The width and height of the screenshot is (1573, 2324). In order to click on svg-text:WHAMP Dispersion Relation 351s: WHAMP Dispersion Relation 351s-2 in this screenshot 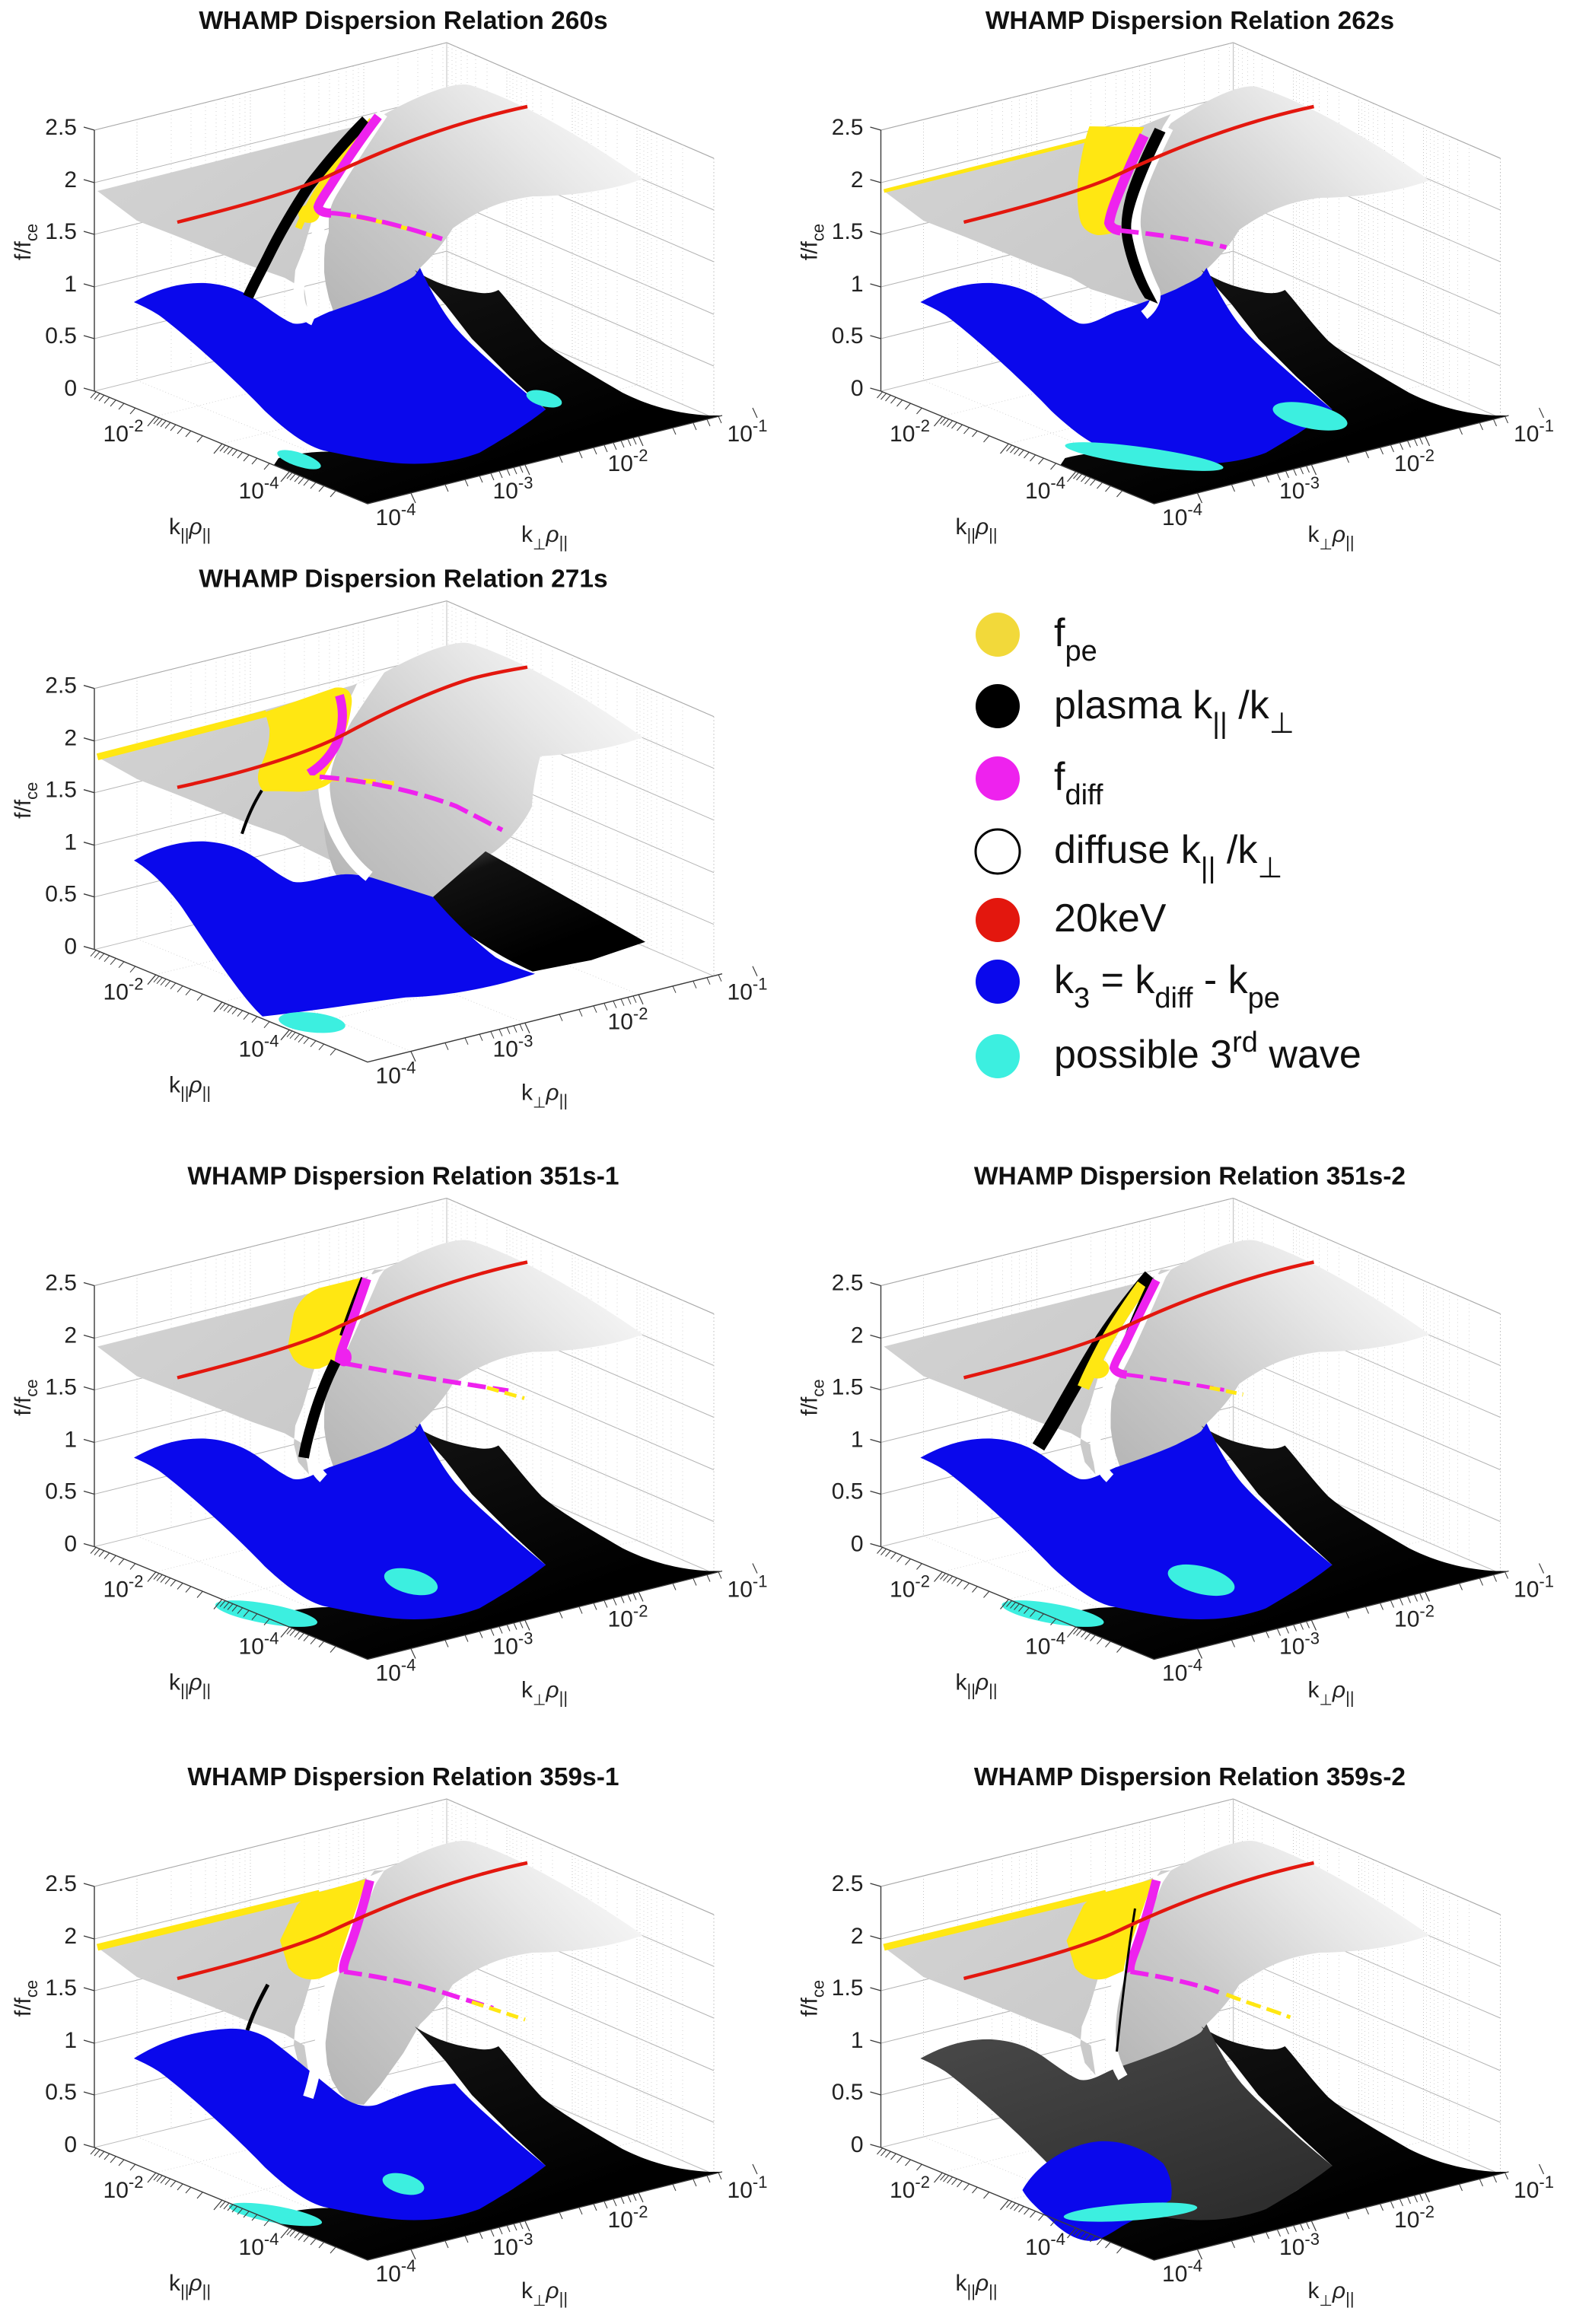, I will do `click(1190, 1177)`.